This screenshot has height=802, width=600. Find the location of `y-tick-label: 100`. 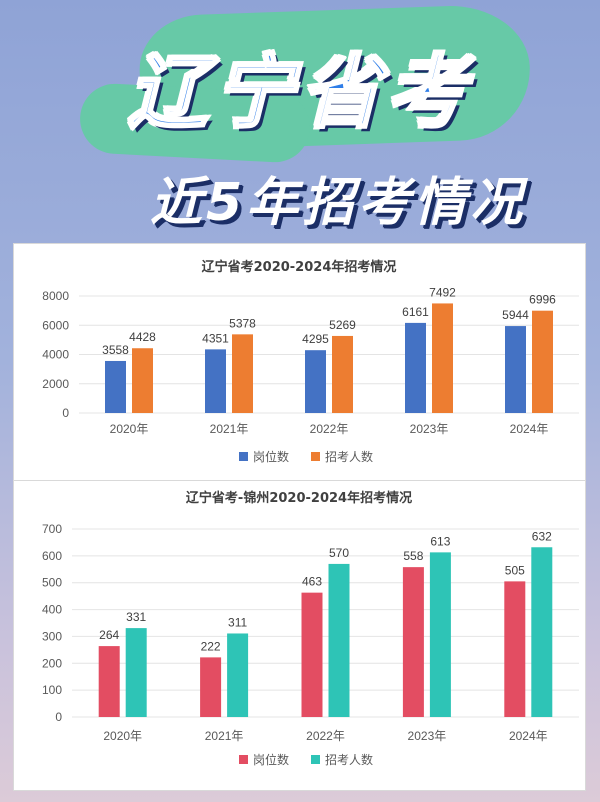

y-tick-label: 100 is located at coordinates (52, 690).